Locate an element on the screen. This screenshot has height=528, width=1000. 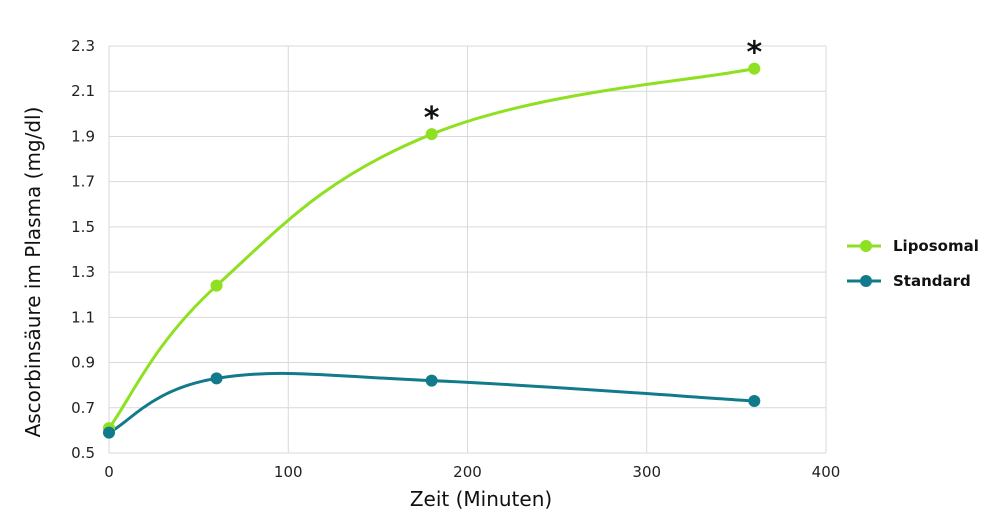
legend-item-standard: Standard is located at coordinates (909, 281).